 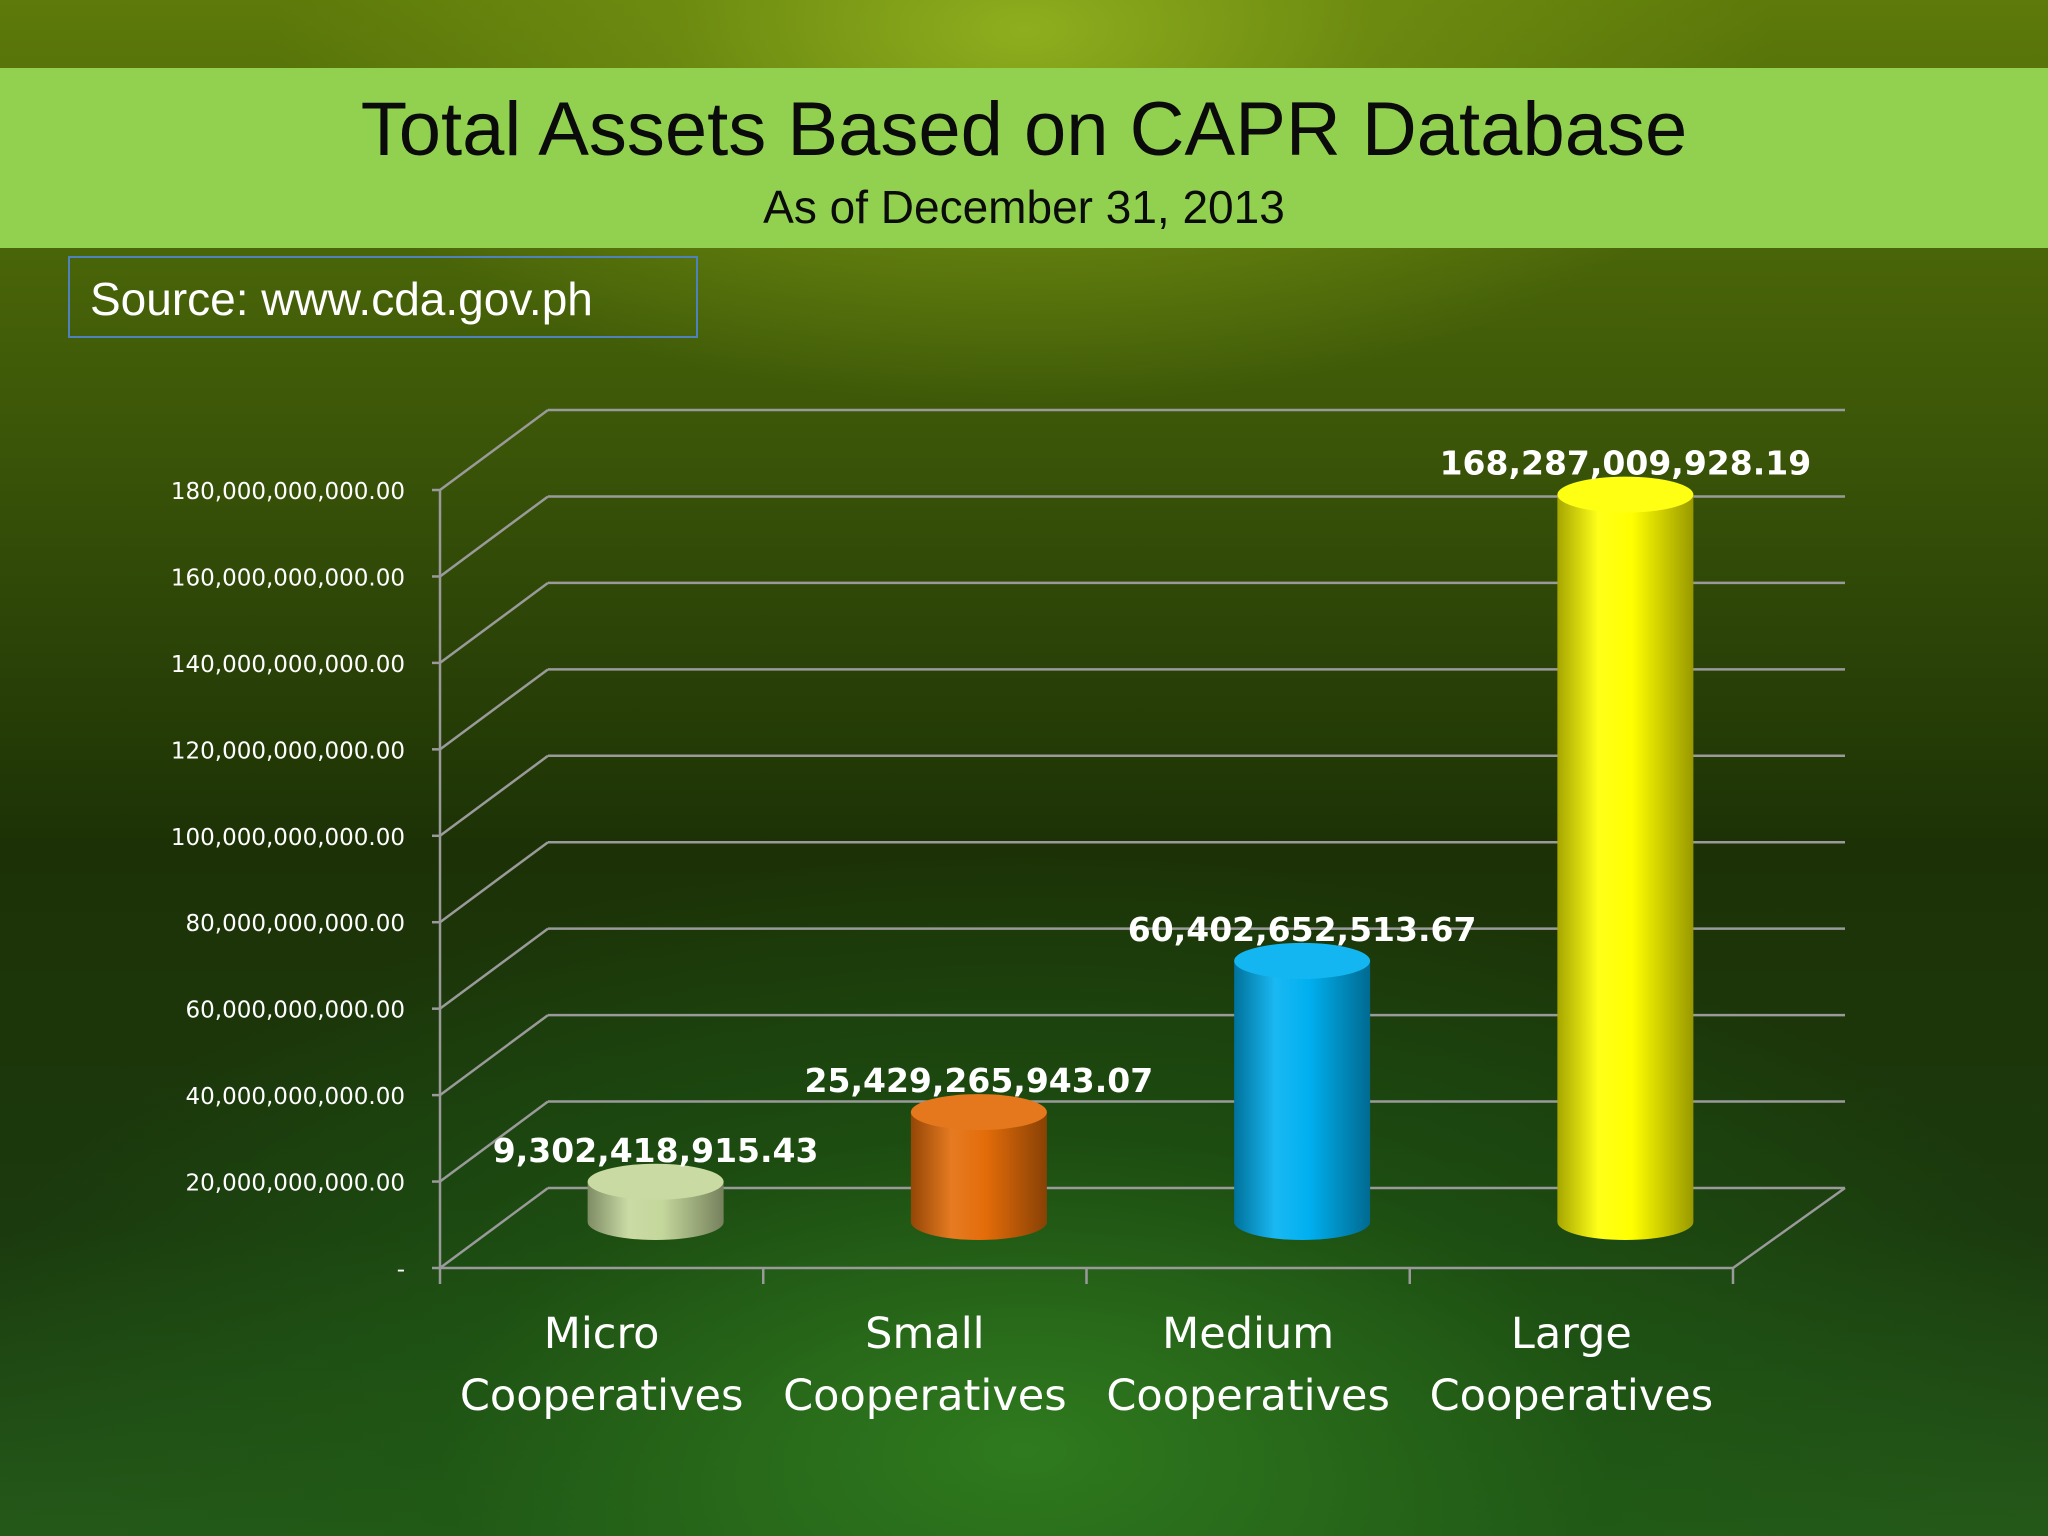 What do you see at coordinates (401, 1270) in the screenshot?
I see `y-tick-label: -` at bounding box center [401, 1270].